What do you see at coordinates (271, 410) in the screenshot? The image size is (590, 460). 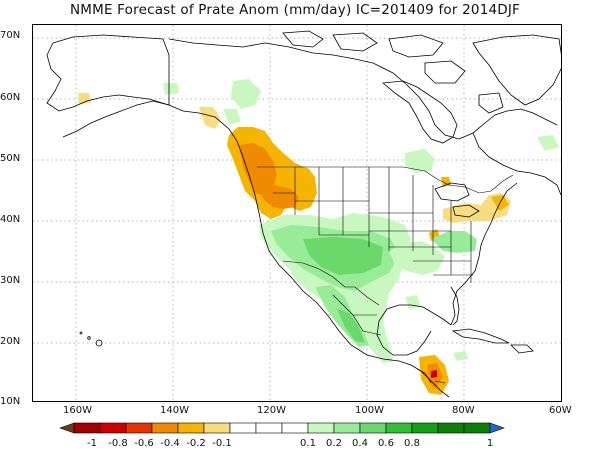 I see `lon-label-120w: 120W` at bounding box center [271, 410].